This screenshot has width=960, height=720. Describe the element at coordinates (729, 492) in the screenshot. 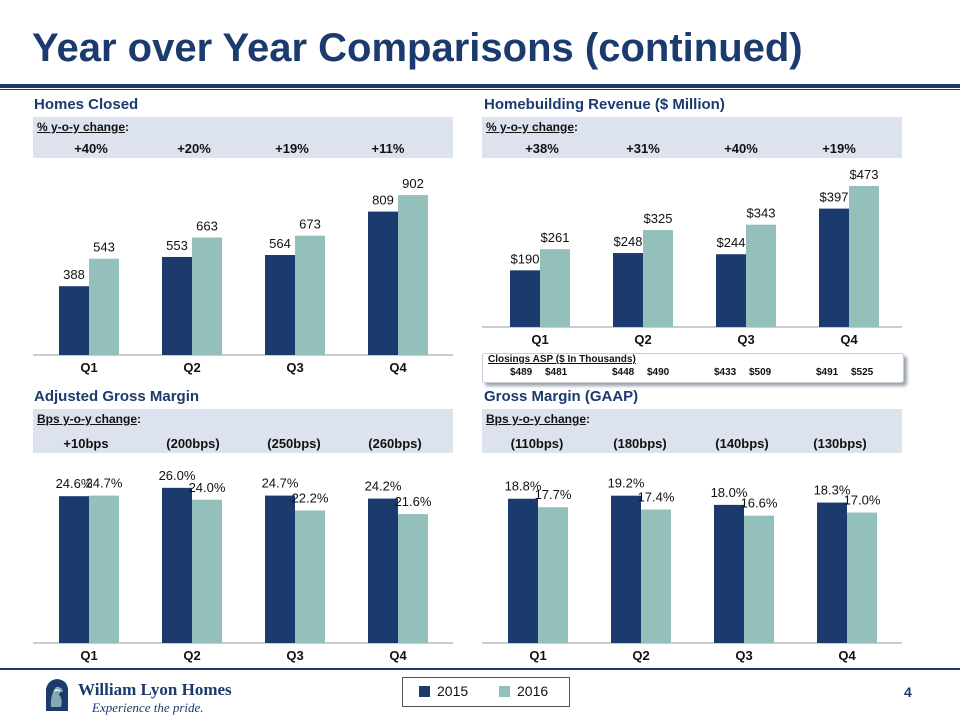

I see `gaap_margin-label-q3-2015: 18.0%` at that location.